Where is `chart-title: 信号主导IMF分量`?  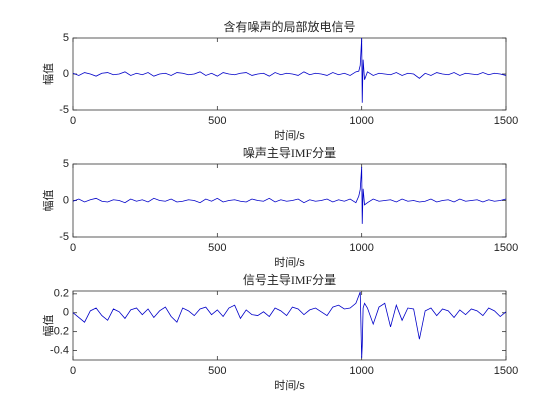
chart-title: 信号主导IMF分量 is located at coordinates (289, 280).